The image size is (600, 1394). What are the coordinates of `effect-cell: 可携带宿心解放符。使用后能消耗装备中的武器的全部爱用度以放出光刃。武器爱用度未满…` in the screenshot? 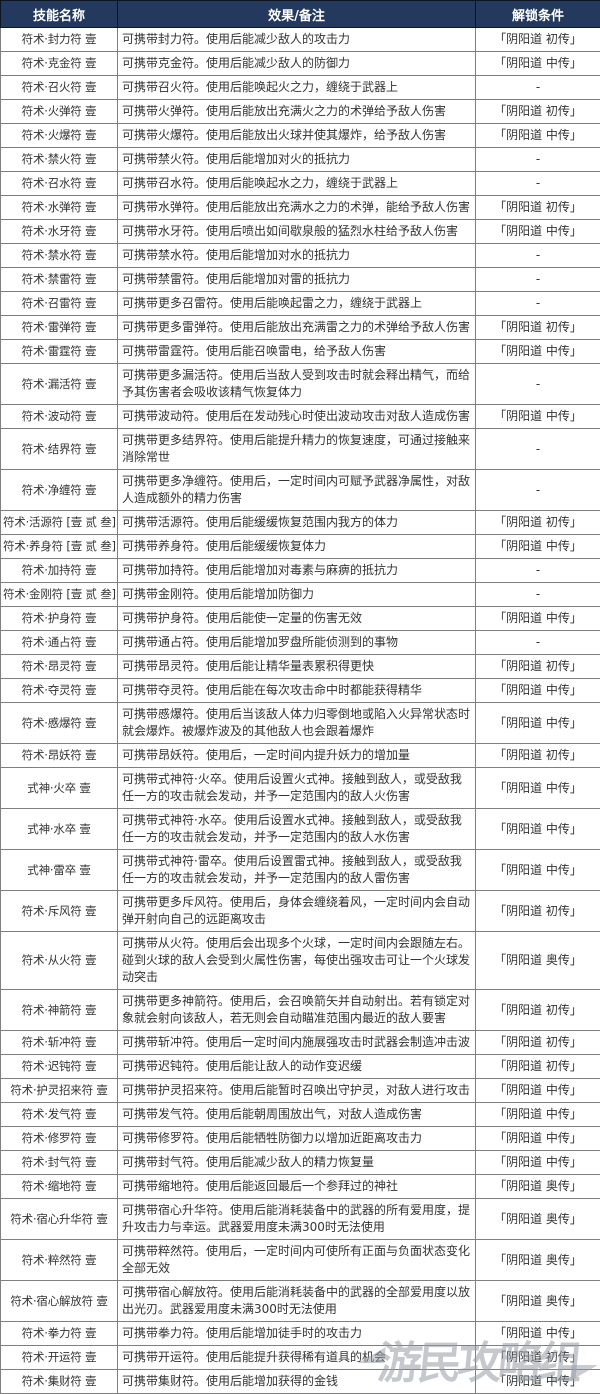 It's located at (297, 1301).